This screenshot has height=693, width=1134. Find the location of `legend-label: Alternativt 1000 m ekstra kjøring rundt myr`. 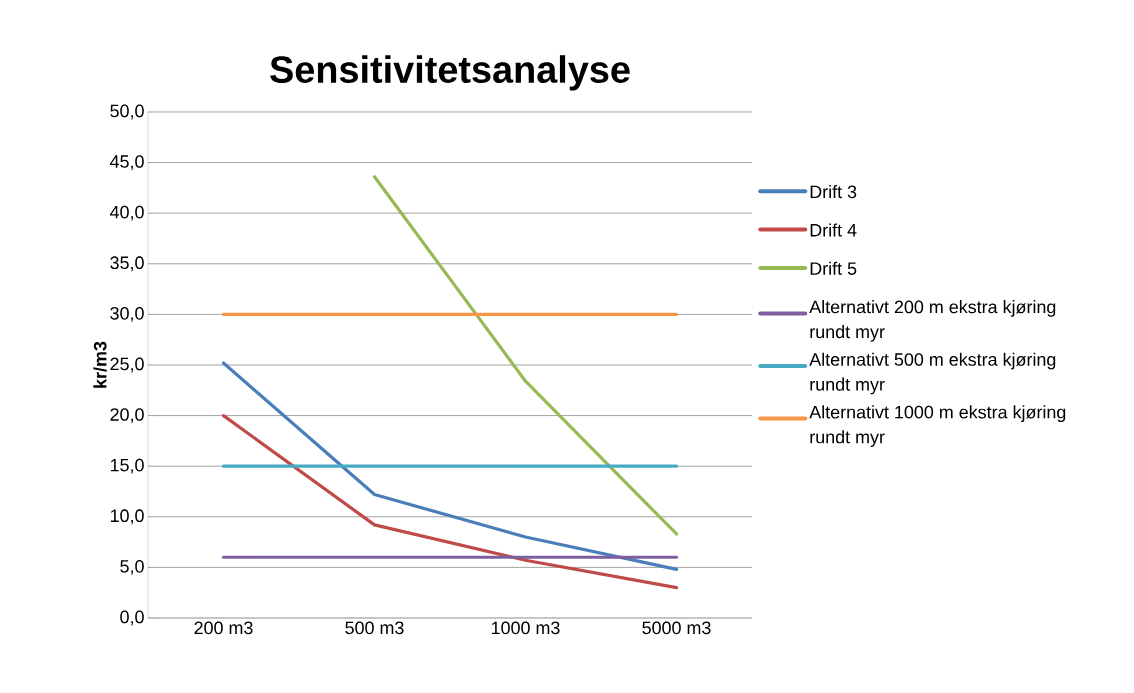

legend-label: Alternativt 1000 m ekstra kjøring rundt myr is located at coordinates (937, 426).